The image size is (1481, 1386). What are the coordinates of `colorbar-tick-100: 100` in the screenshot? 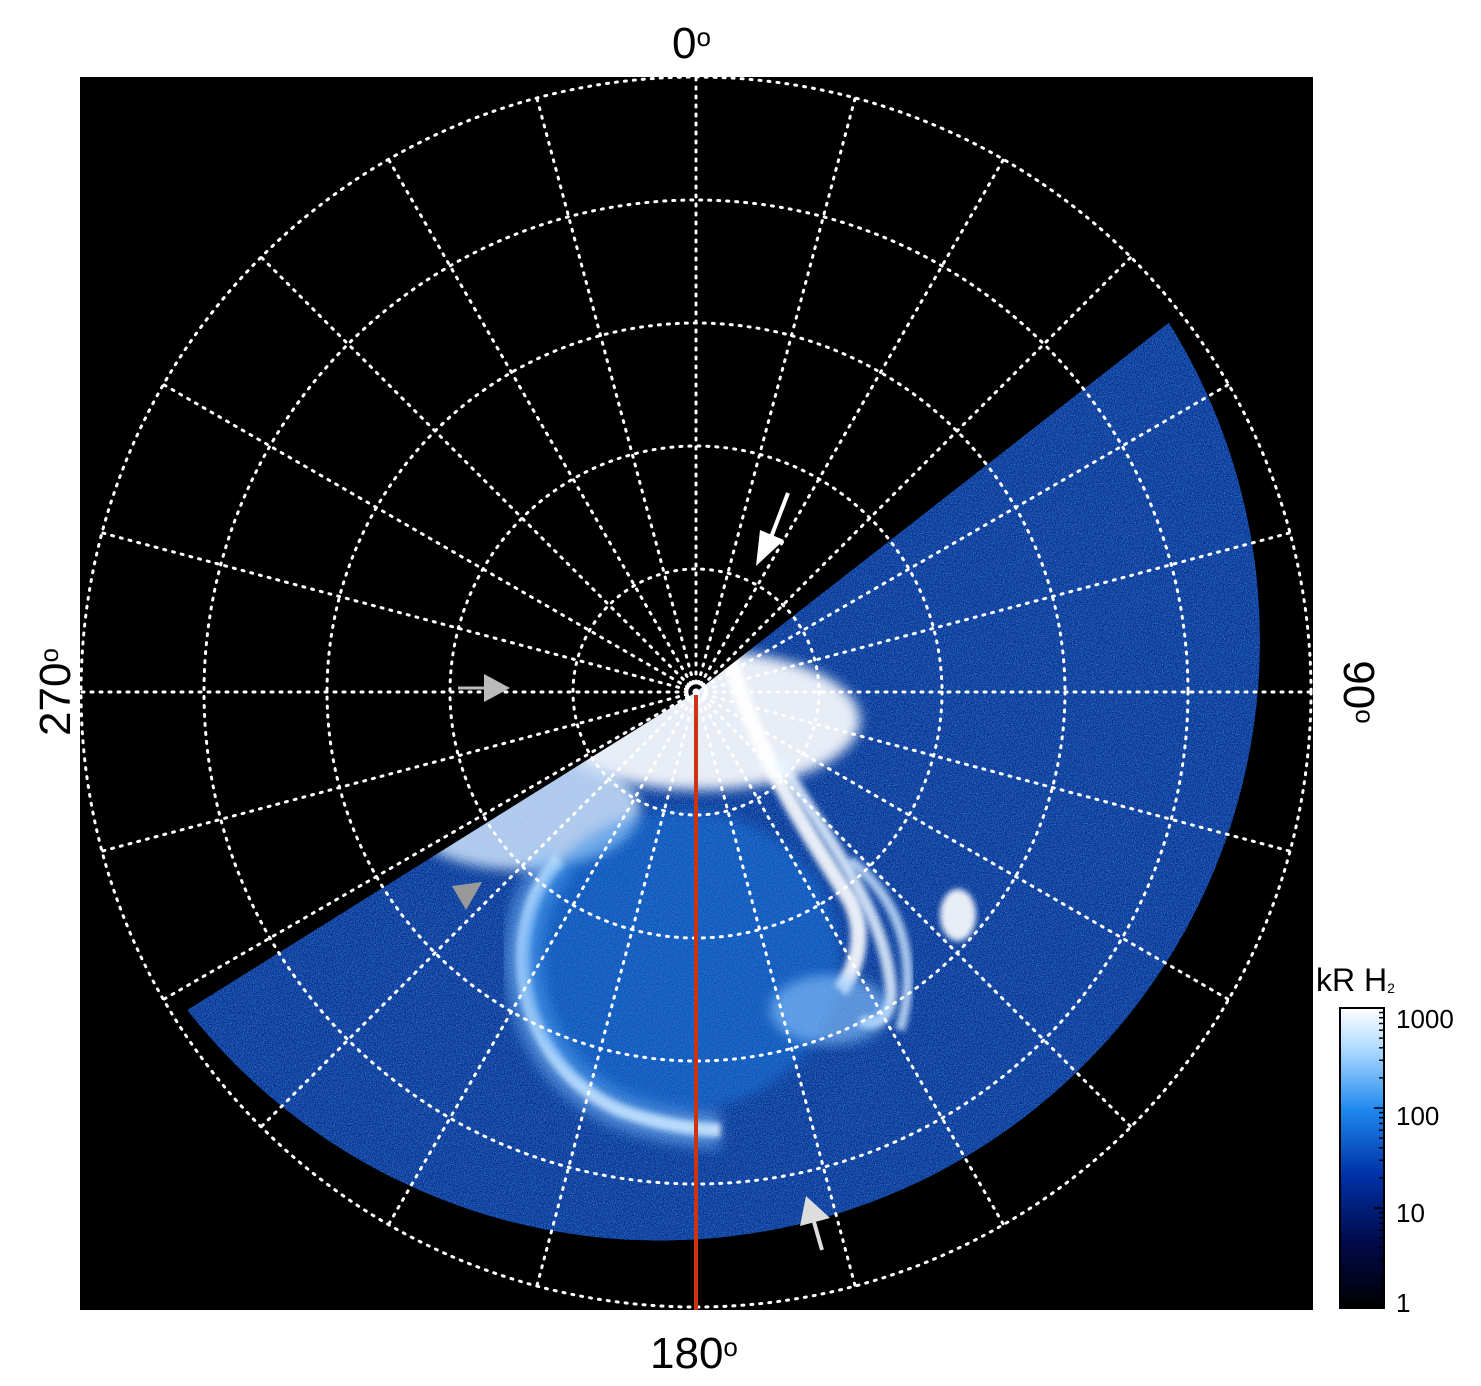 It's located at (1418, 1116).